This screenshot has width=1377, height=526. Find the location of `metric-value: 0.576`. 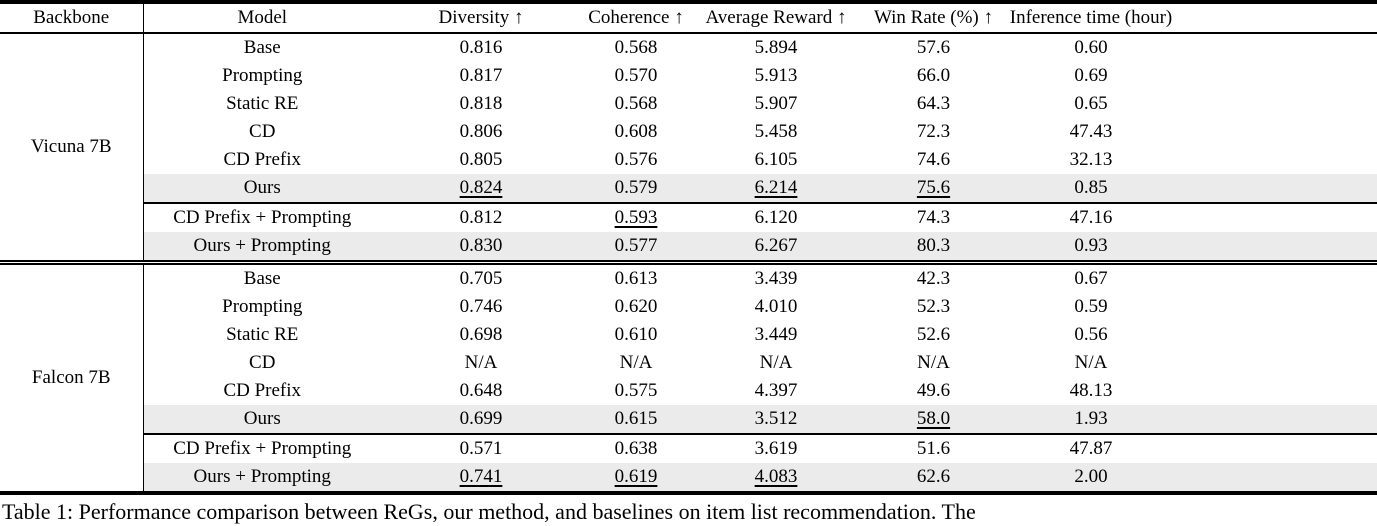

metric-value: 0.576 is located at coordinates (636, 159).